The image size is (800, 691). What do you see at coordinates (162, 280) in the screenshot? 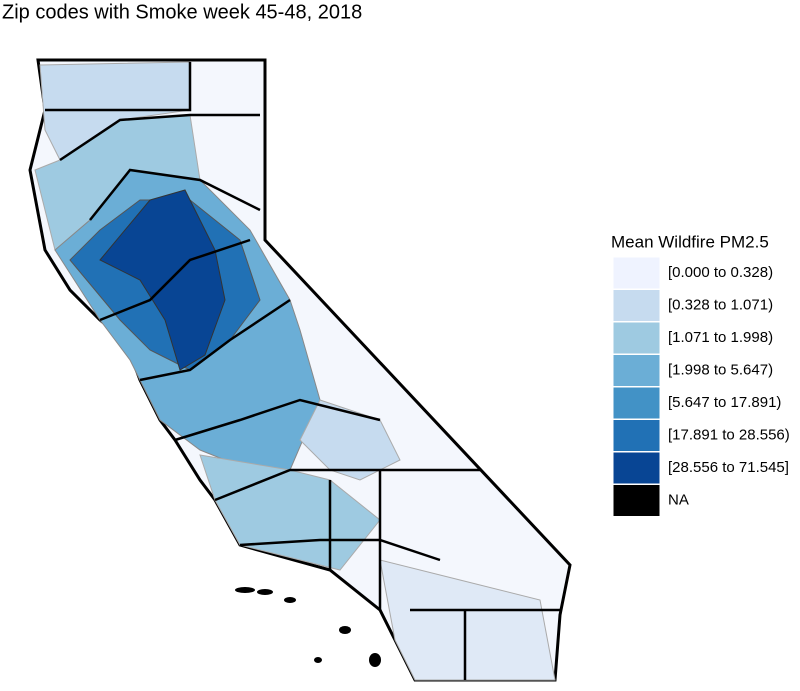
I see `region-heaviest` at bounding box center [162, 280].